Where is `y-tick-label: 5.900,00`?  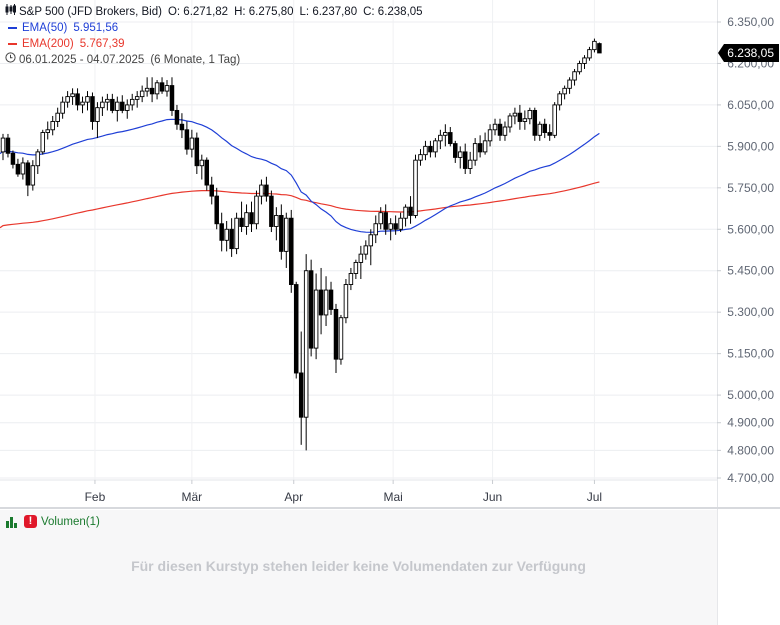
y-tick-label: 5.900,00 is located at coordinates (750, 146).